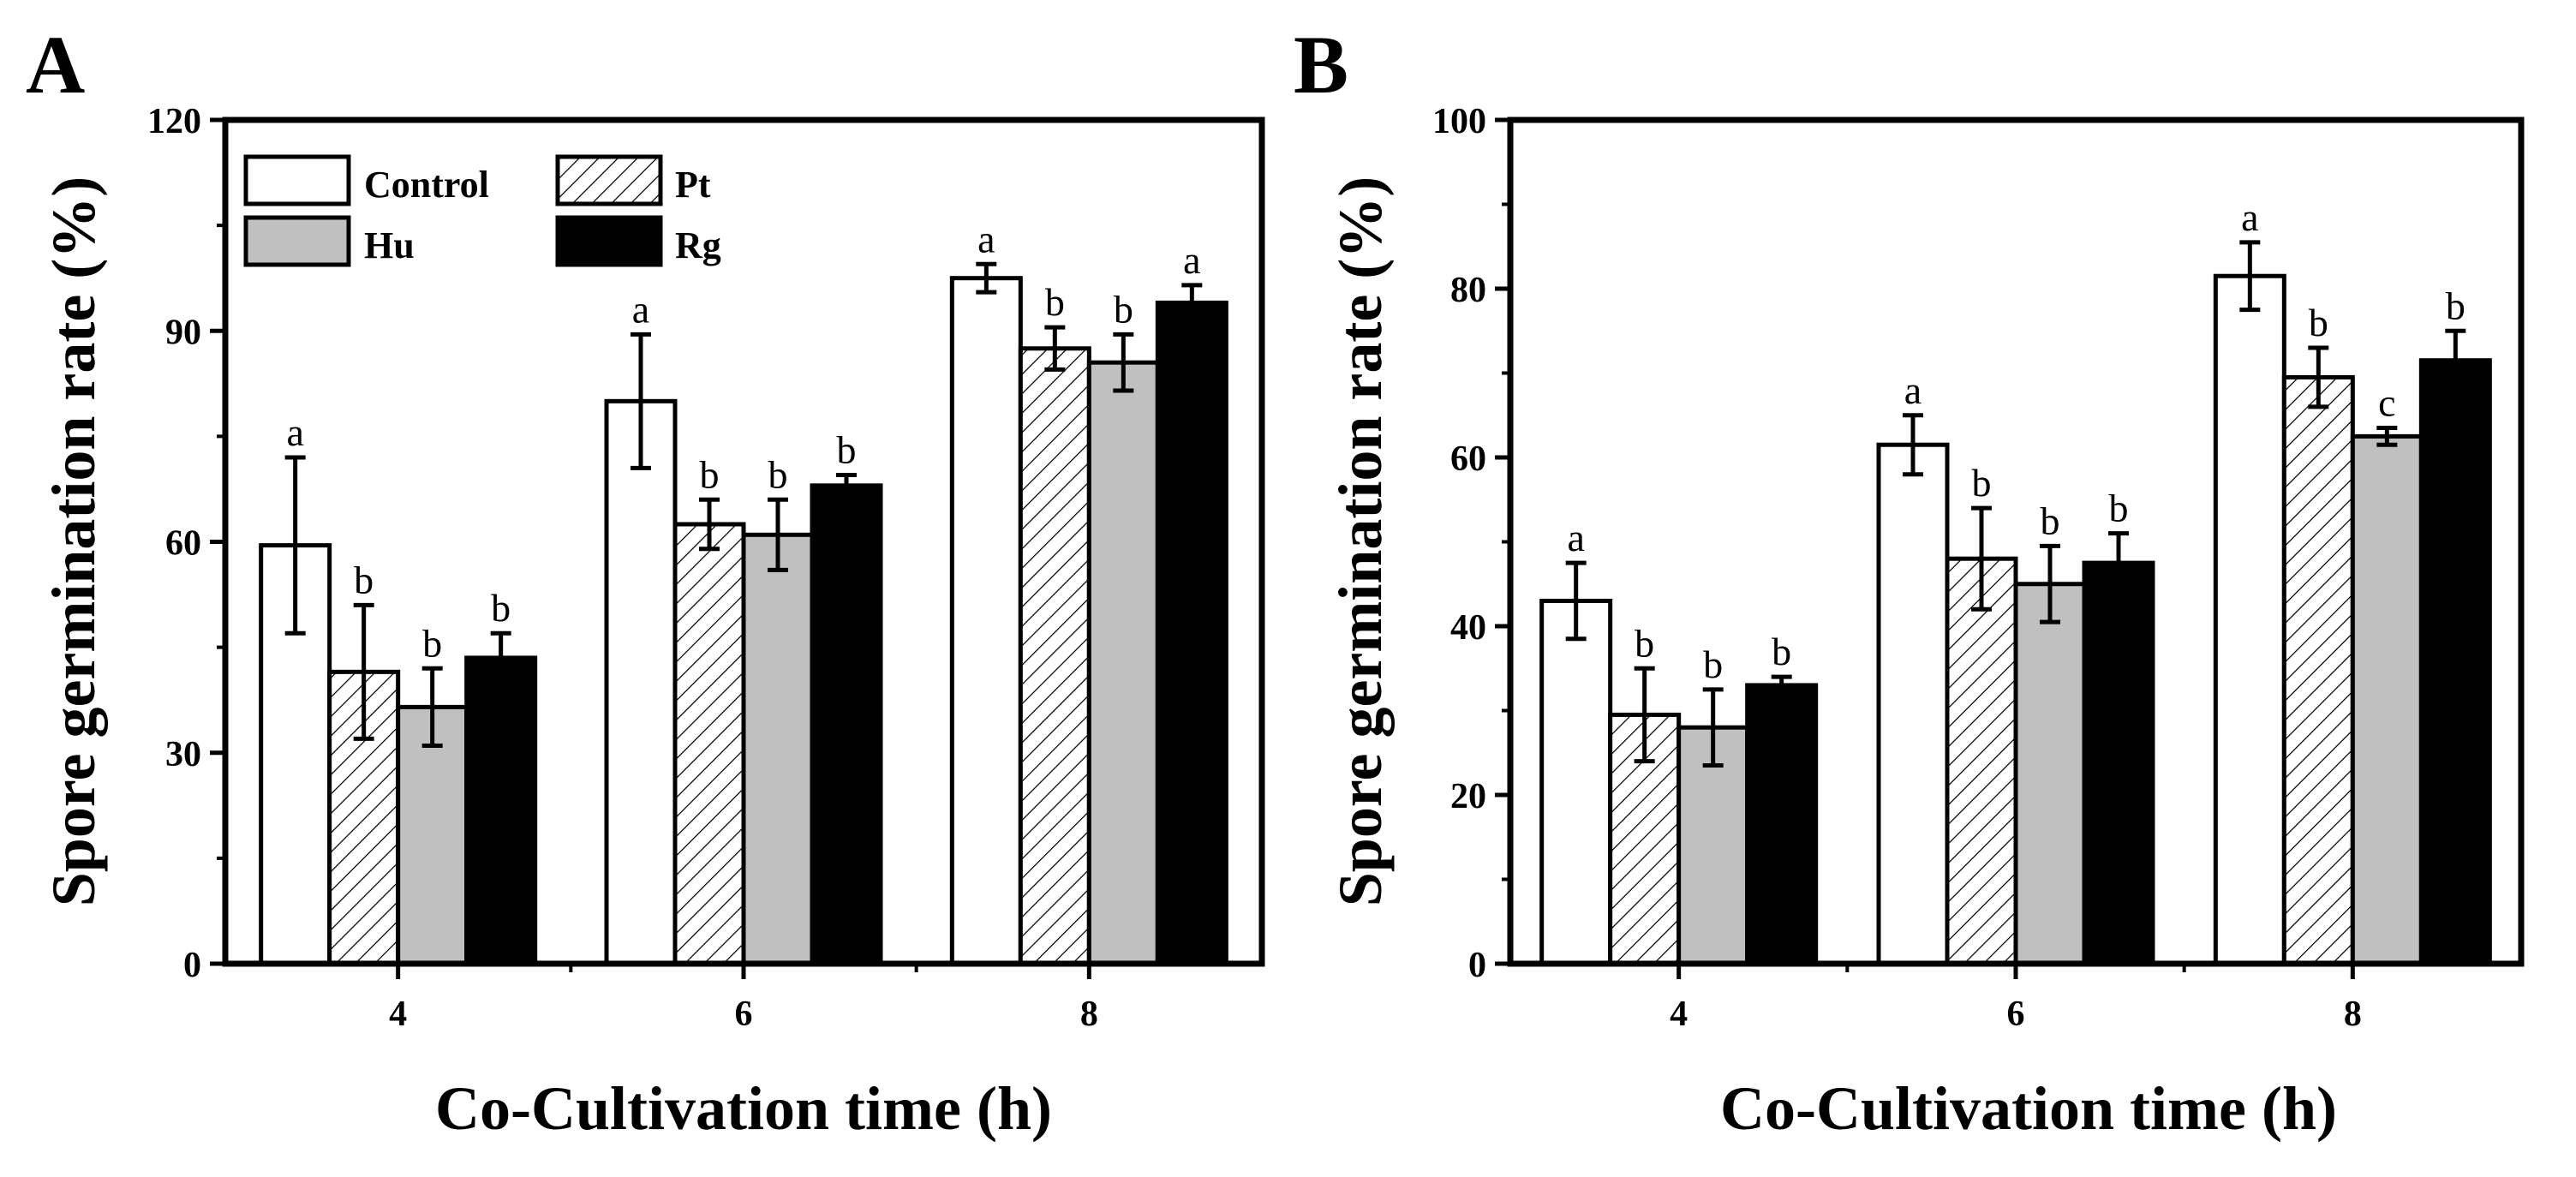 The width and height of the screenshot is (2576, 1177). What do you see at coordinates (698, 245) in the screenshot?
I see `legend-label: Rg` at bounding box center [698, 245].